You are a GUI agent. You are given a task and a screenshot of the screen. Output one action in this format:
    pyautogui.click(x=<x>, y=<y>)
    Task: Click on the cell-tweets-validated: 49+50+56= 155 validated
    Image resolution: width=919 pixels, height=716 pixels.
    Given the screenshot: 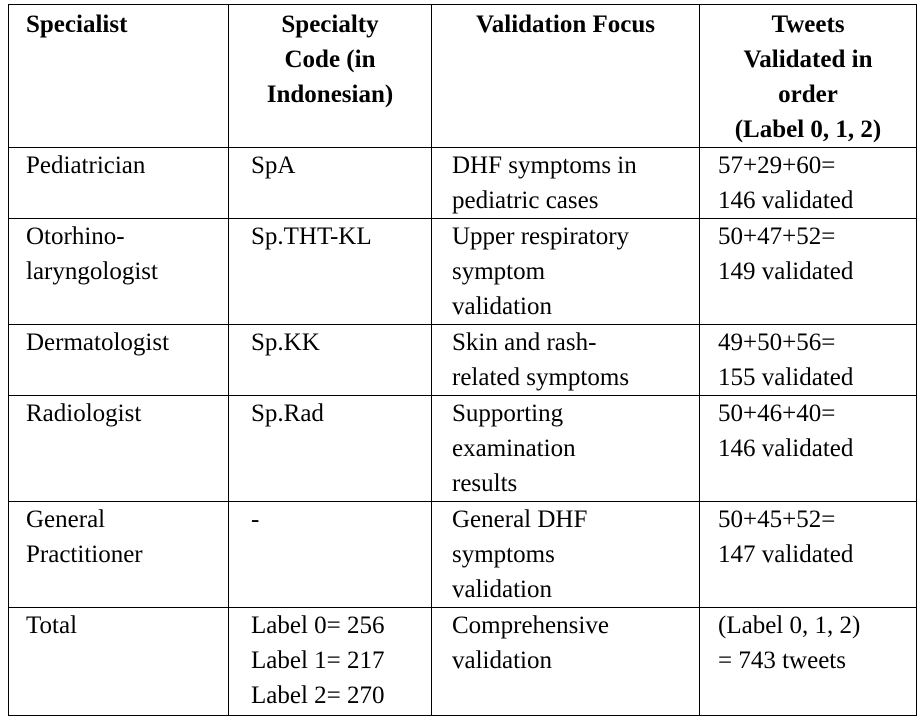 What is the action you would take?
    pyautogui.click(x=808, y=360)
    